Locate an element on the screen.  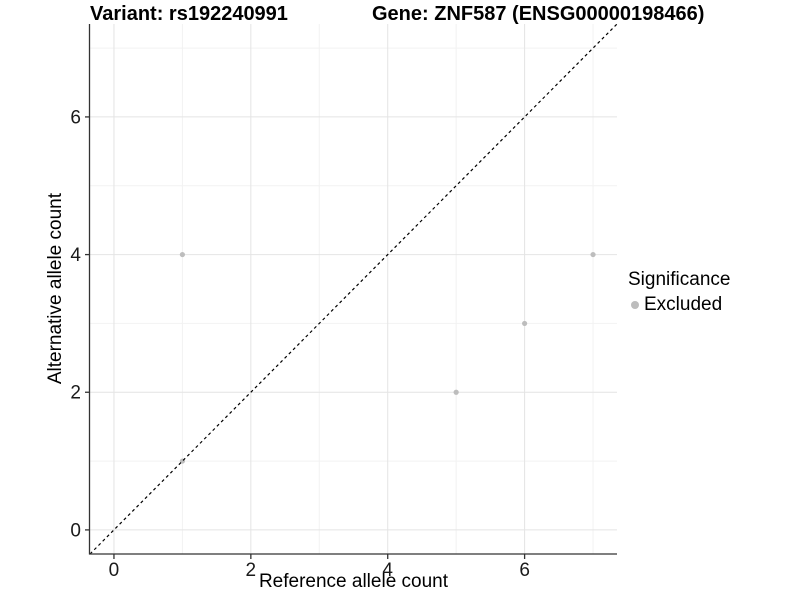
legend-key-dot-icon is located at coordinates (635, 305).